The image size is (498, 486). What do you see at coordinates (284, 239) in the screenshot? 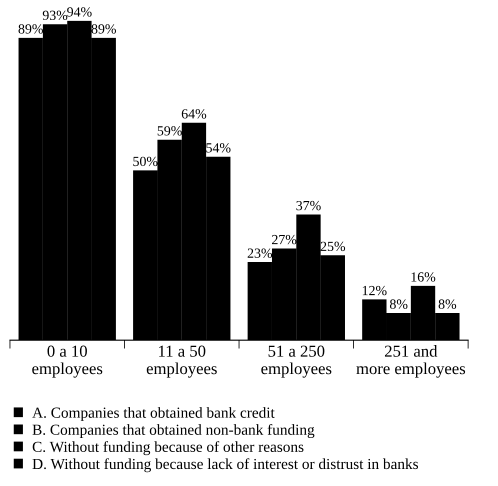
I see `data-label: 27%` at bounding box center [284, 239].